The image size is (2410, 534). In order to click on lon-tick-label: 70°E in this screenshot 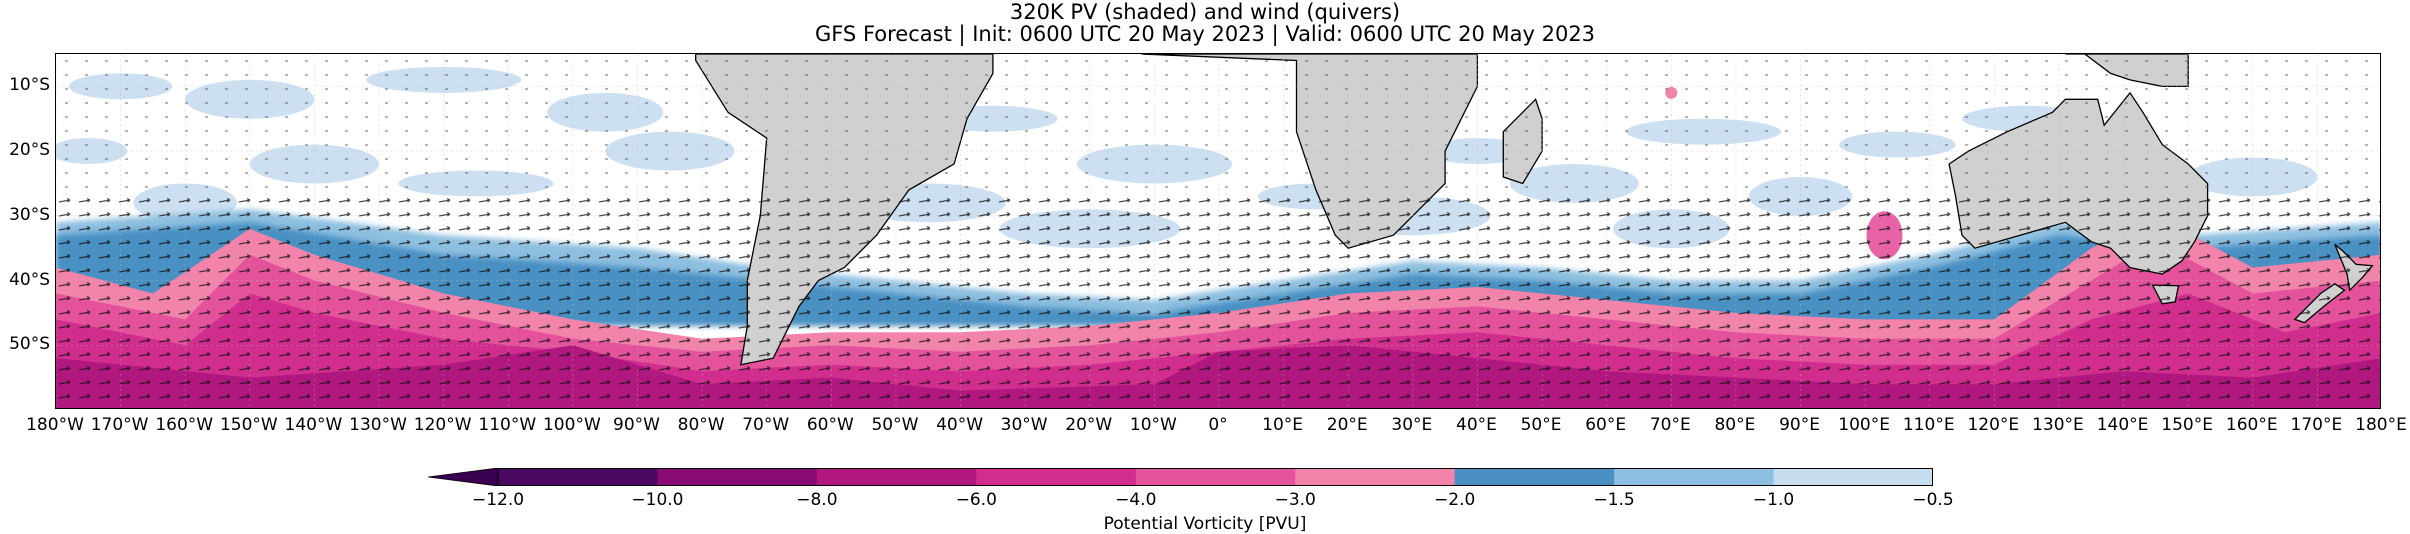, I will do `click(1670, 425)`.